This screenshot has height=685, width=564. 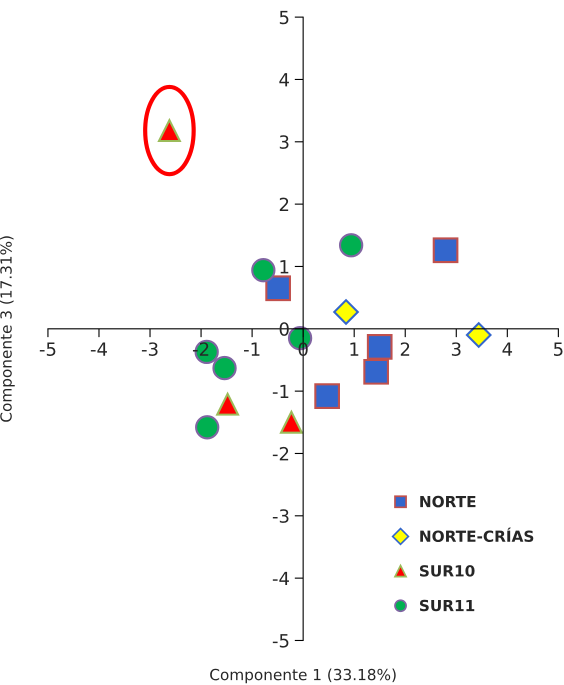 What do you see at coordinates (150, 349) in the screenshot?
I see `x-tick-label: -3` at bounding box center [150, 349].